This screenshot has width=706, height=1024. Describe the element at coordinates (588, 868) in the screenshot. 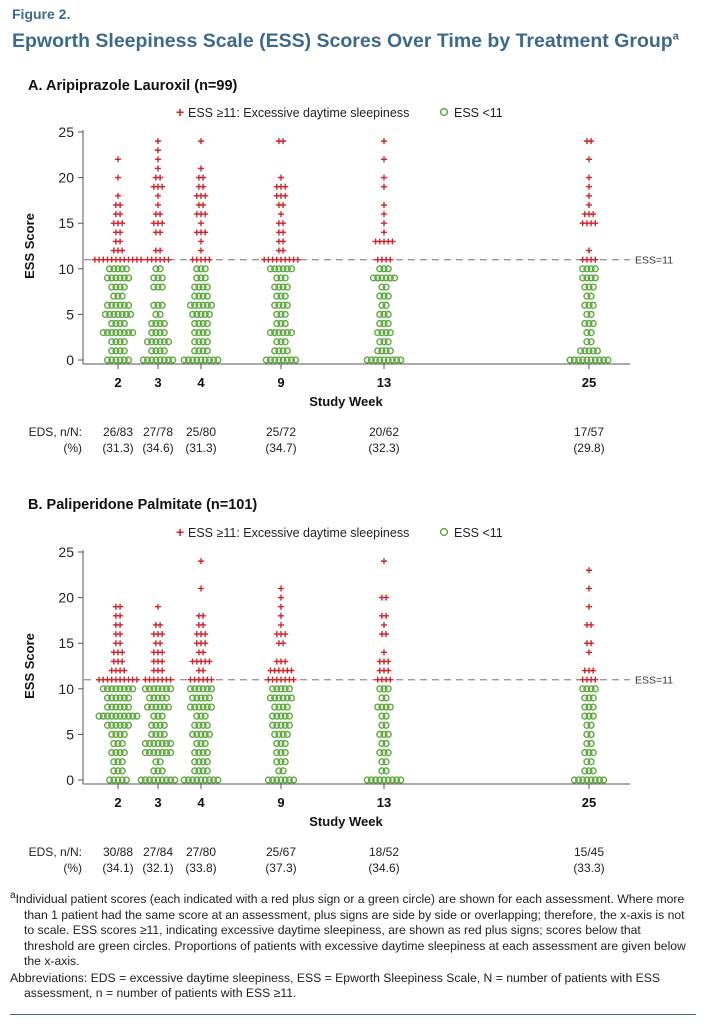

I see `eds-percent: (33.3)` at that location.